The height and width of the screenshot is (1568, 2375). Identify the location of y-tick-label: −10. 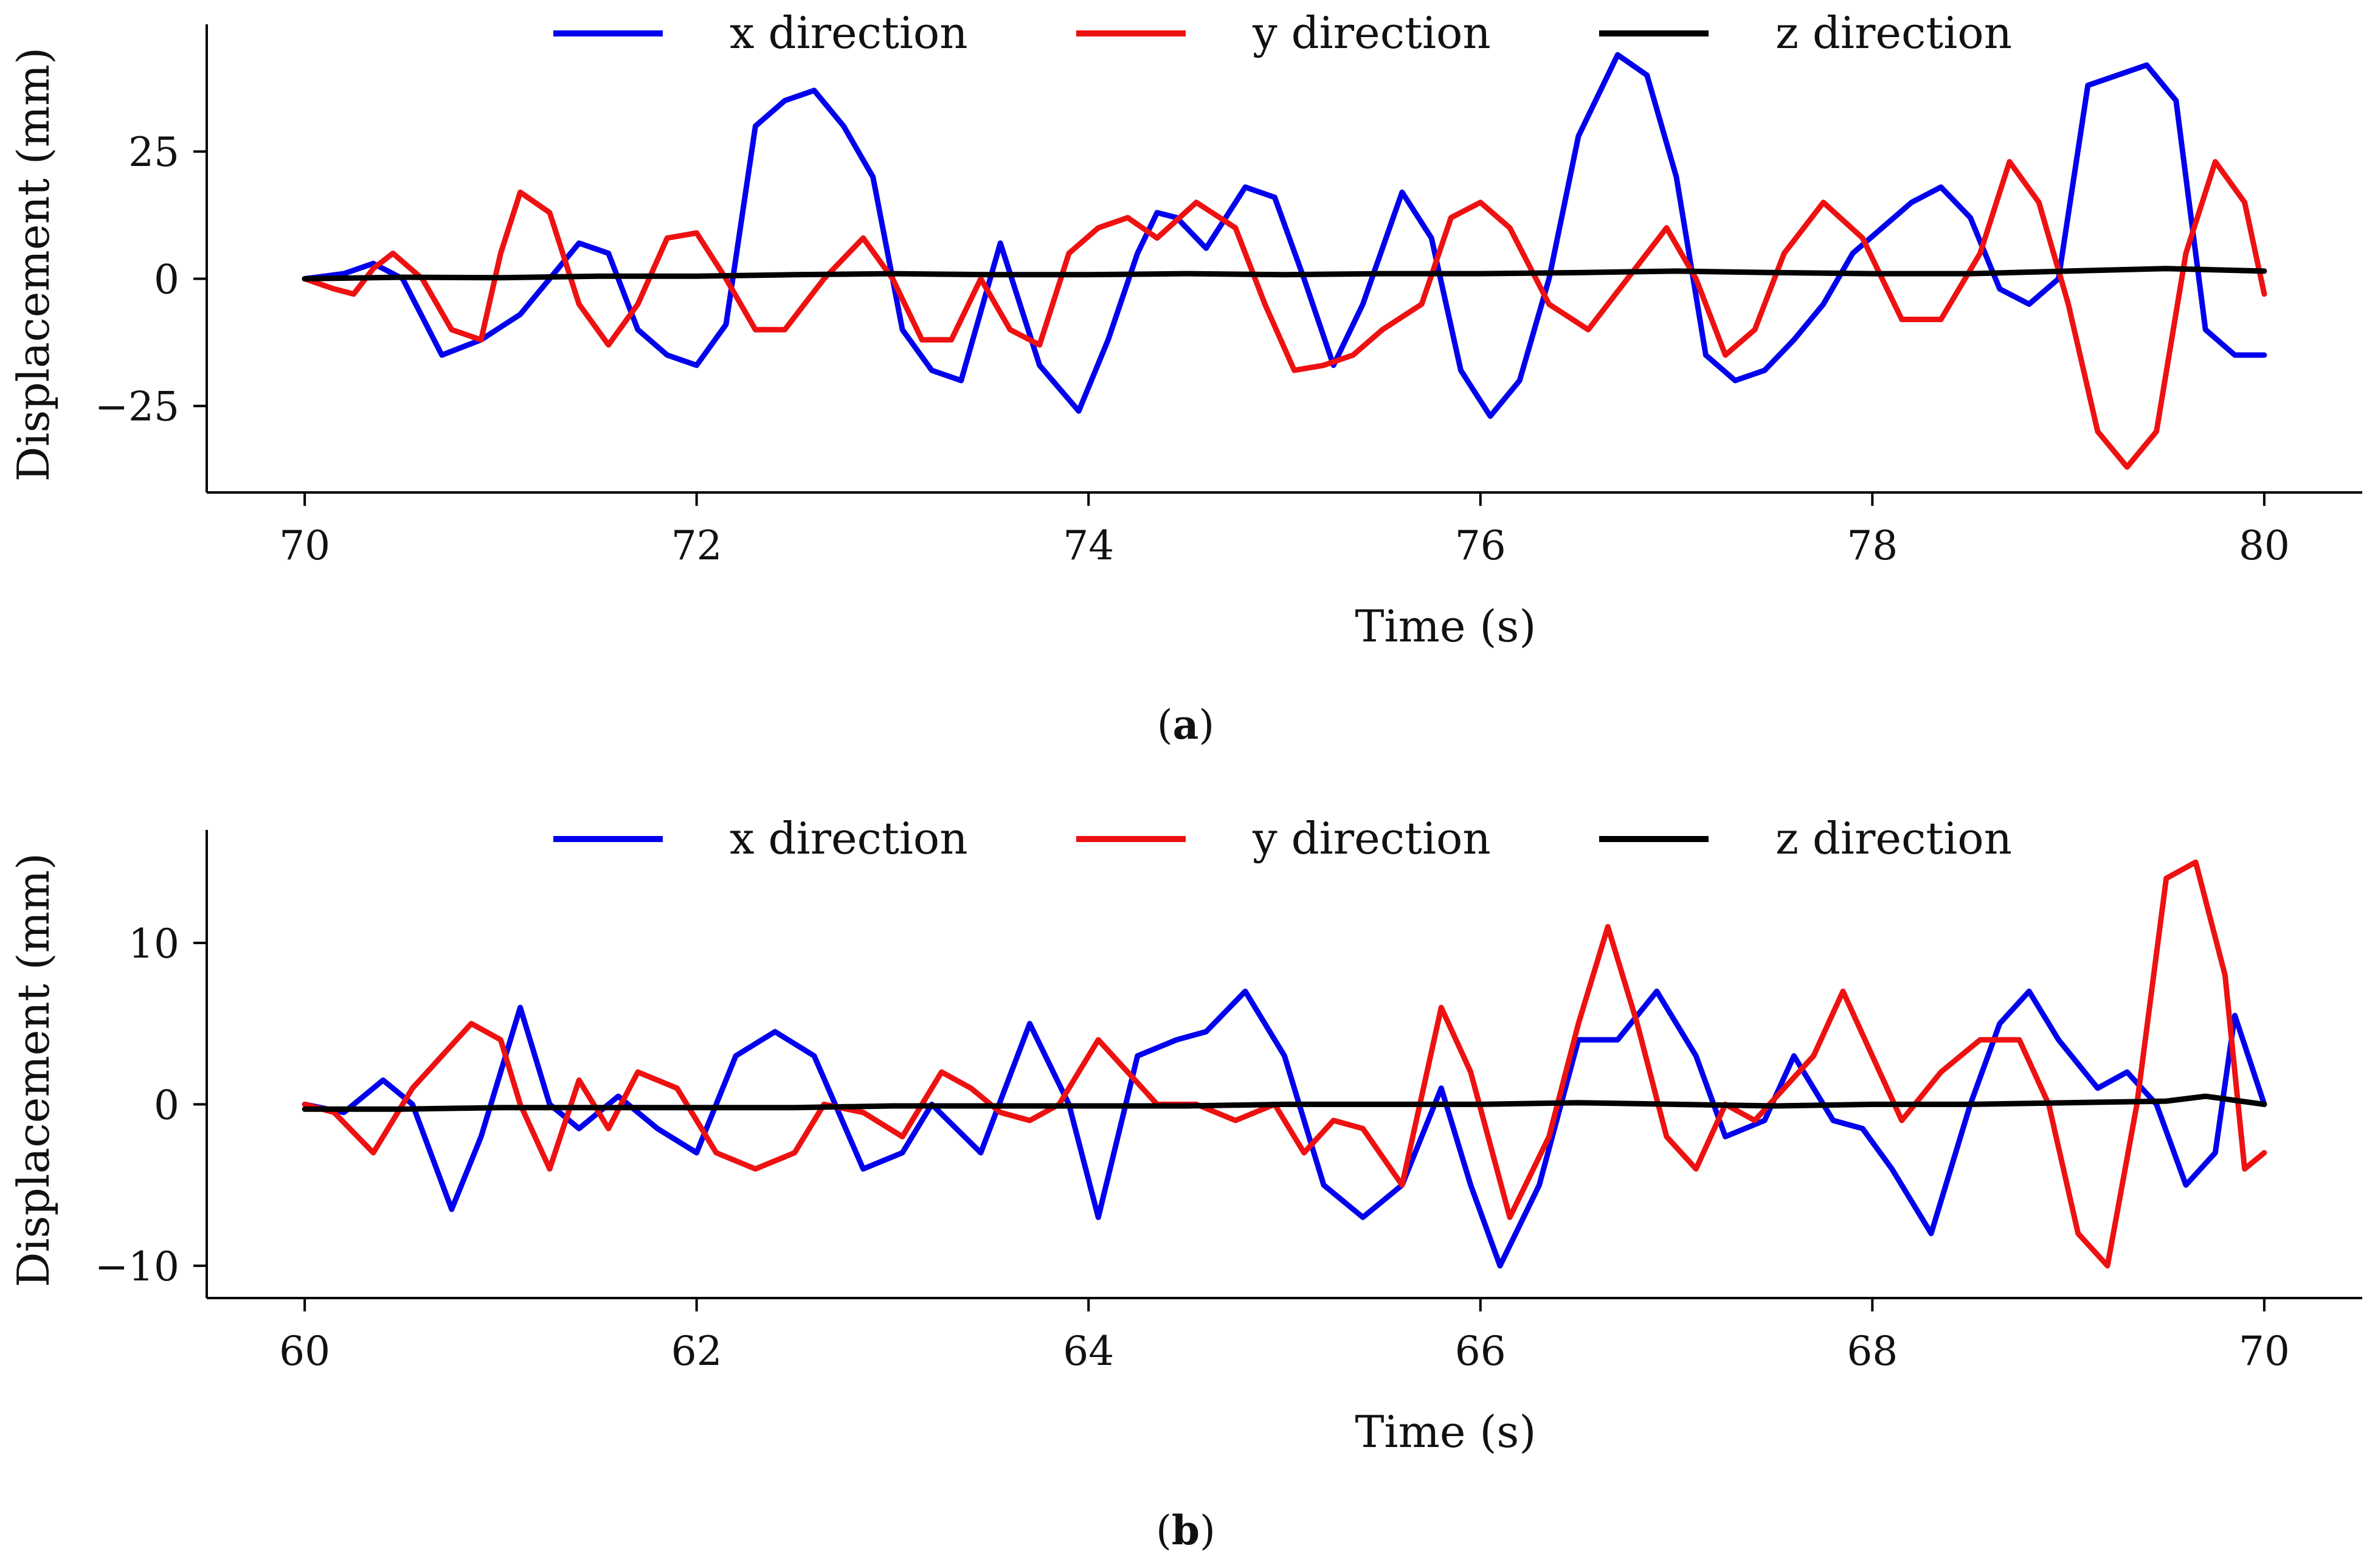
(137, 1266).